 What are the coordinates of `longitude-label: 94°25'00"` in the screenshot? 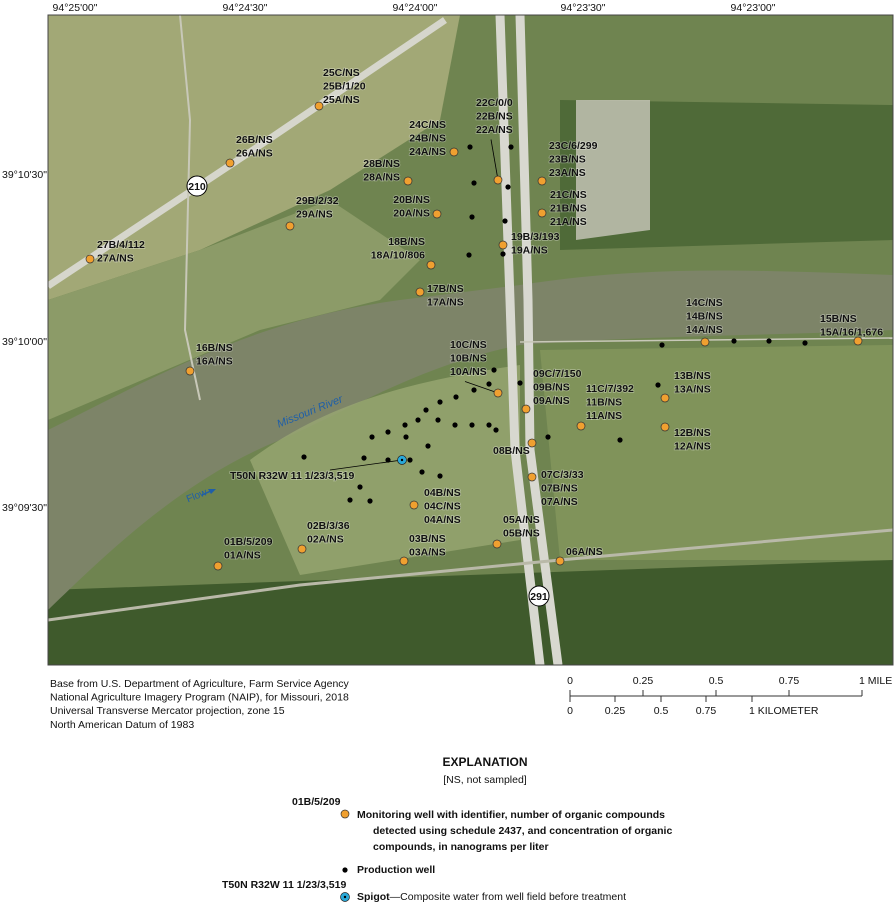 It's located at (75, 8).